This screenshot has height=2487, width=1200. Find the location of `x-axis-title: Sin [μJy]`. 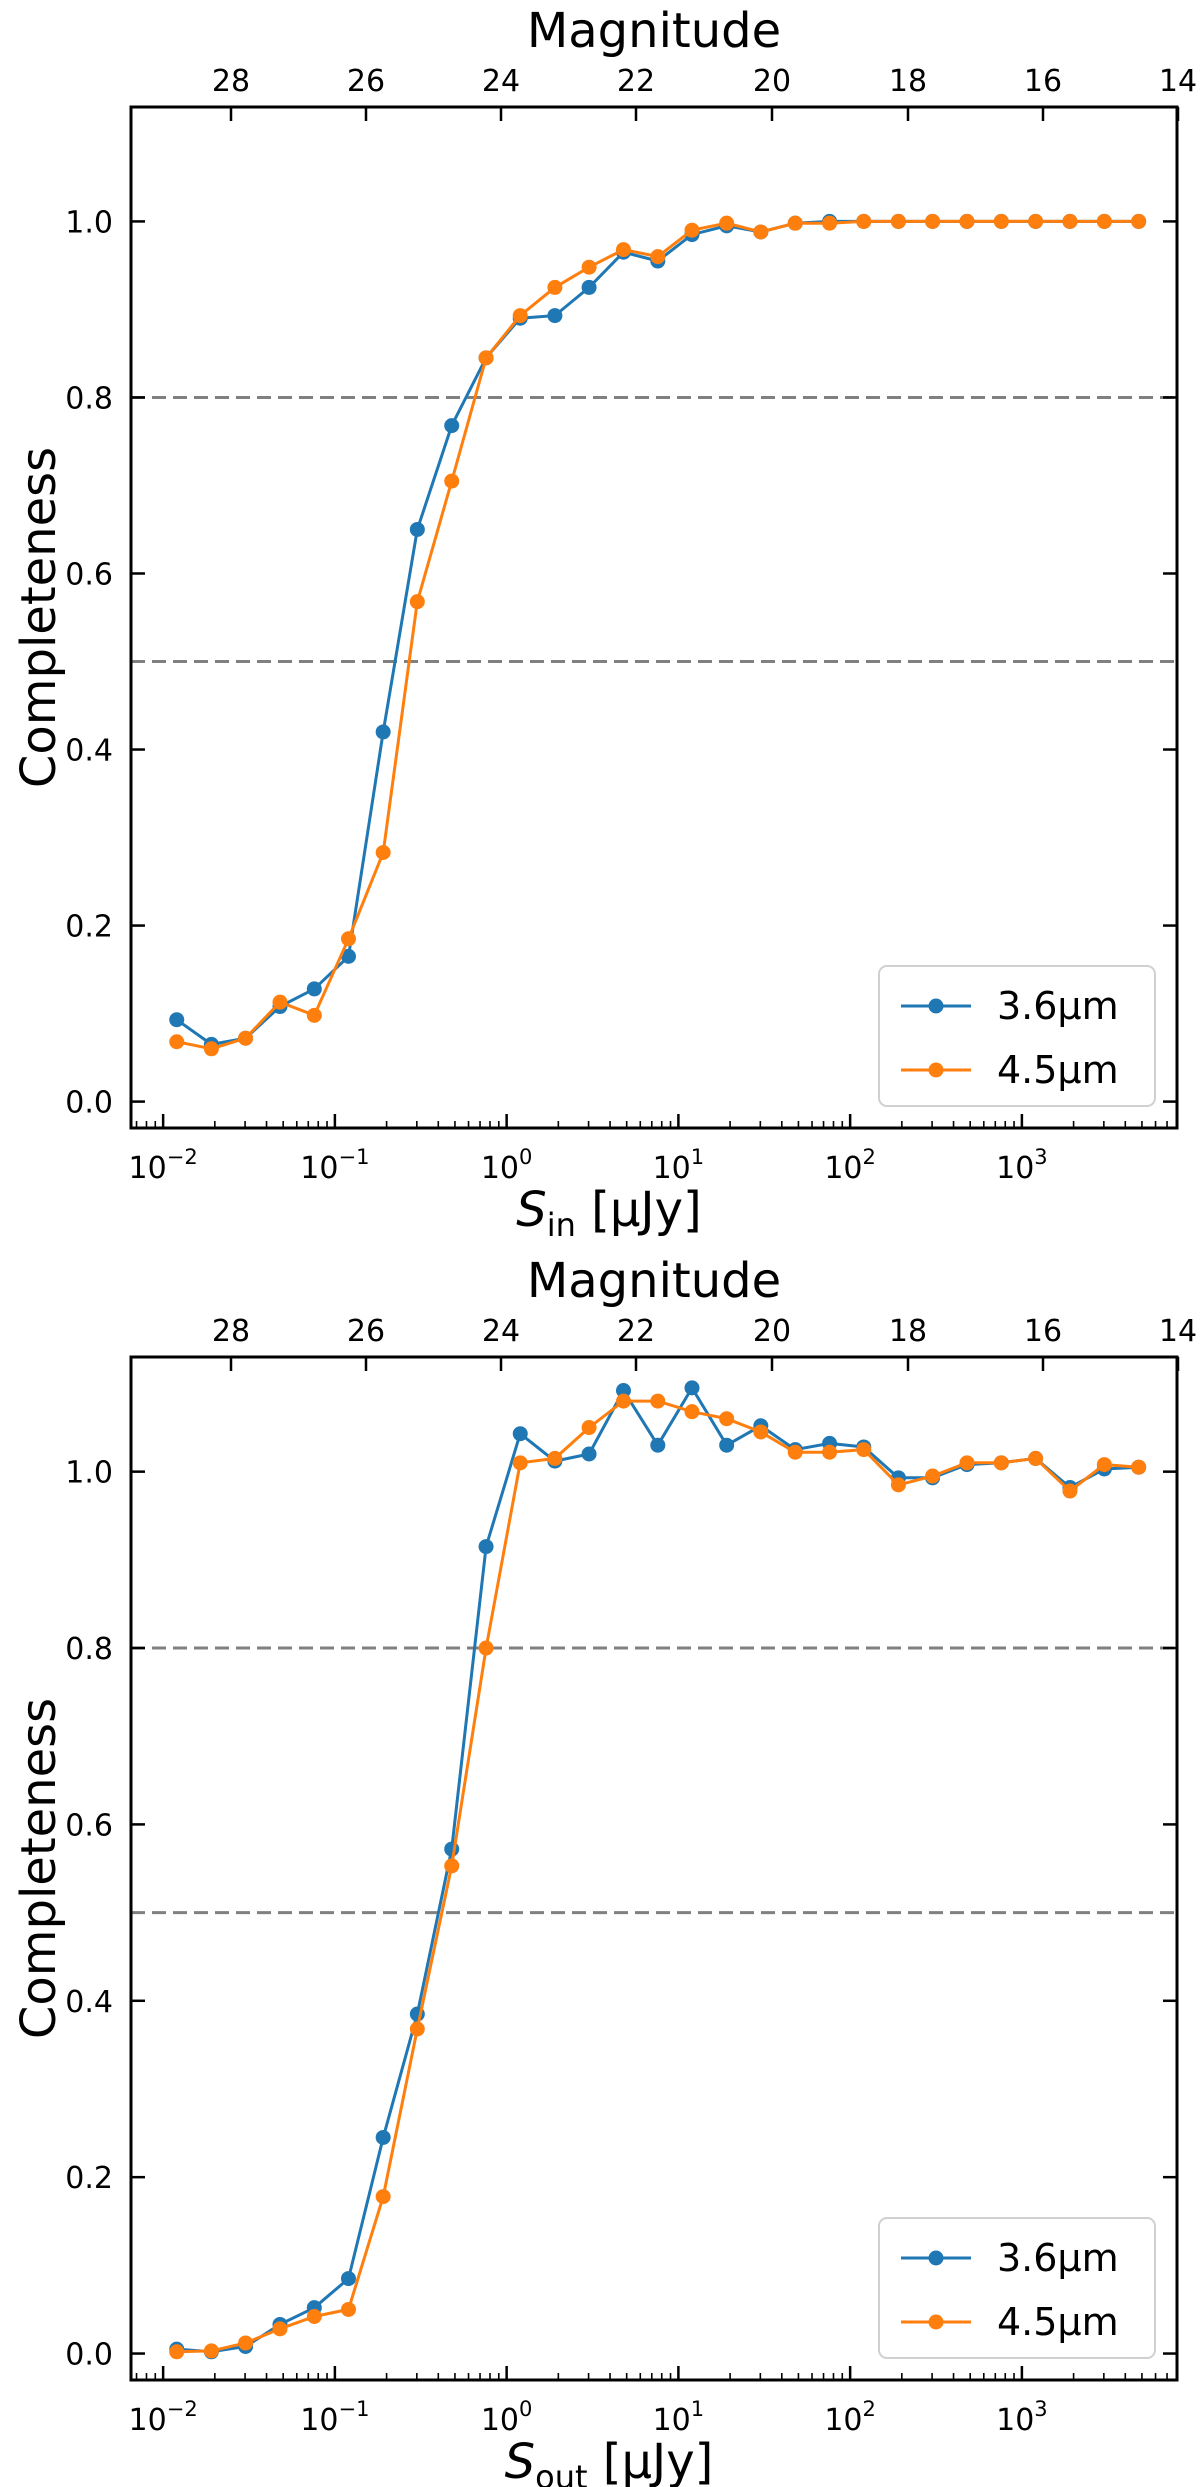

x-axis-title: Sin [μJy] is located at coordinates (608, 1213).